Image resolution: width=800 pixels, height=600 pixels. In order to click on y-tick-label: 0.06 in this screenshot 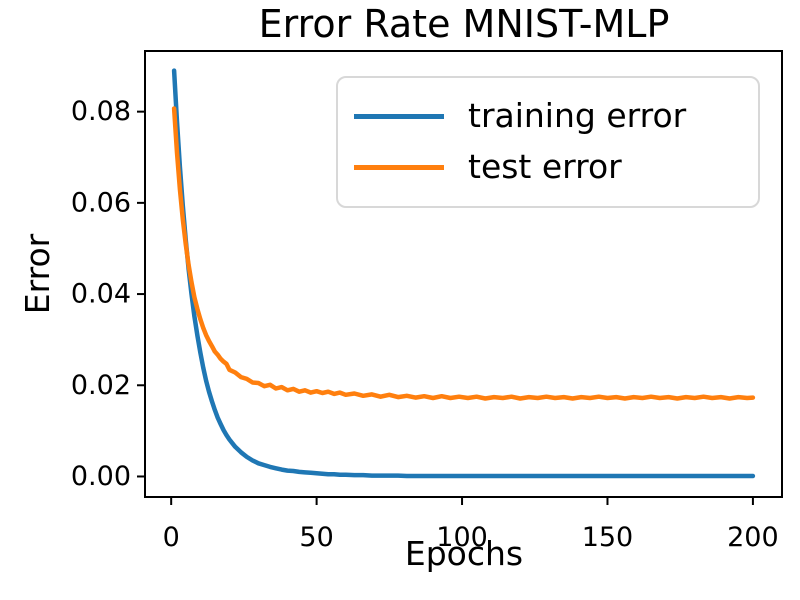, I will do `click(101, 202)`.